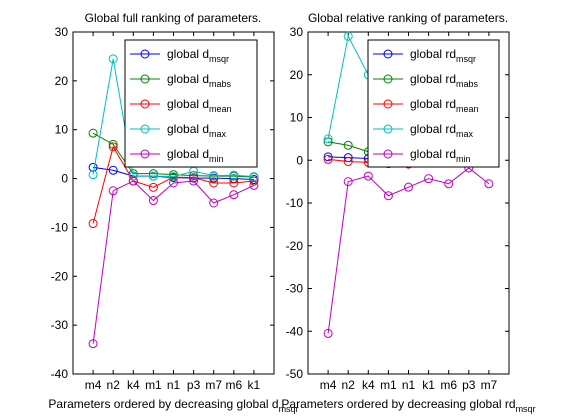 The width and height of the screenshot is (561, 420). Describe the element at coordinates (408, 18) in the screenshot. I see `chart-title: Global relative ranking of parameters.` at that location.